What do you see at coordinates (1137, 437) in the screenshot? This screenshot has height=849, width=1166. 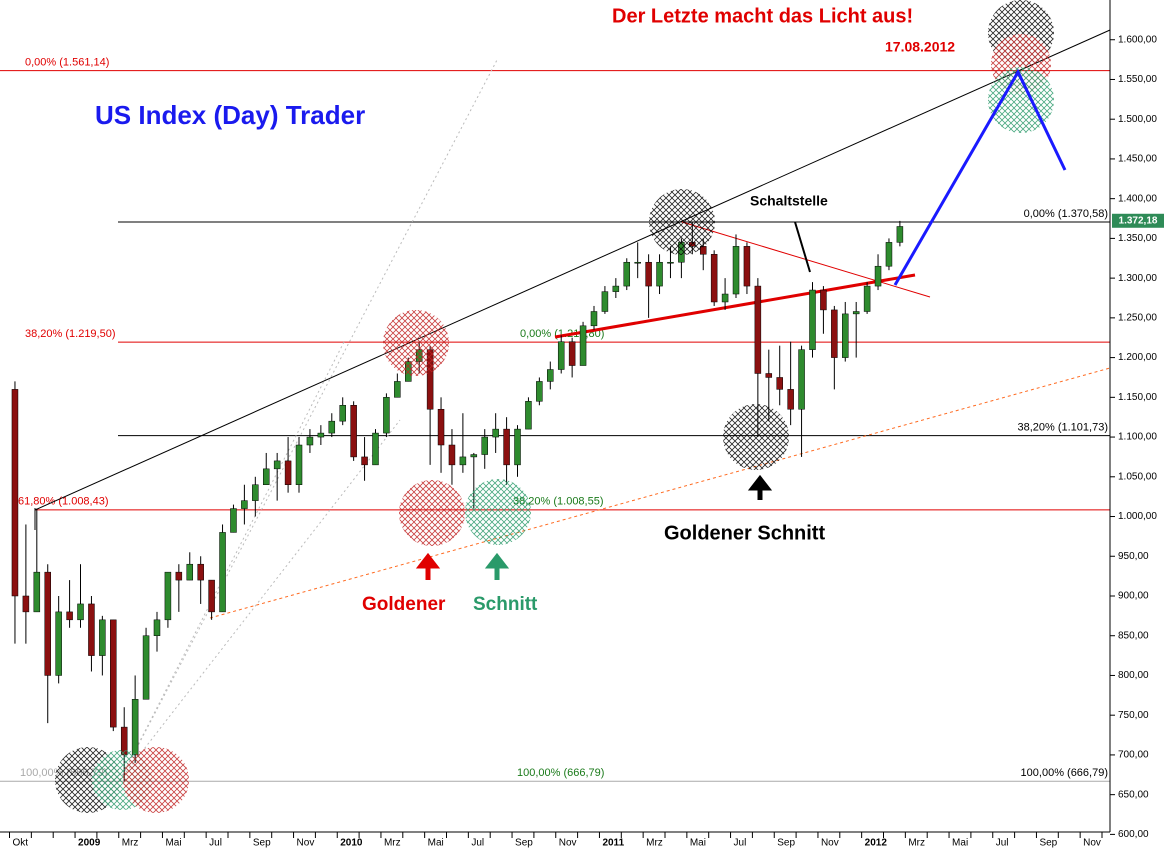 I see `y-tick-label: 1.100,00` at bounding box center [1137, 437].